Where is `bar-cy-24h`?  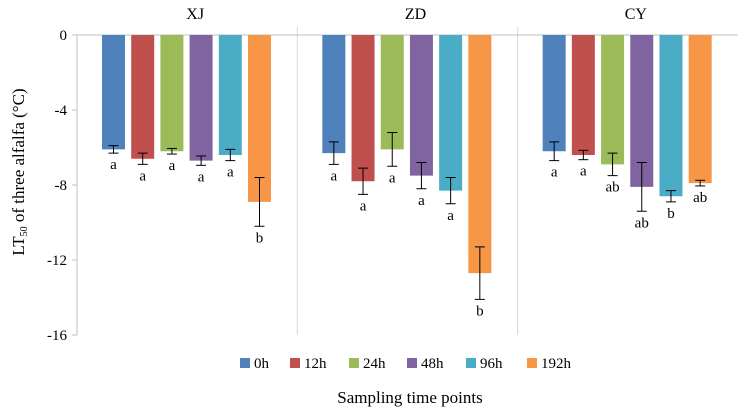
bar-cy-24h is located at coordinates (613, 100).